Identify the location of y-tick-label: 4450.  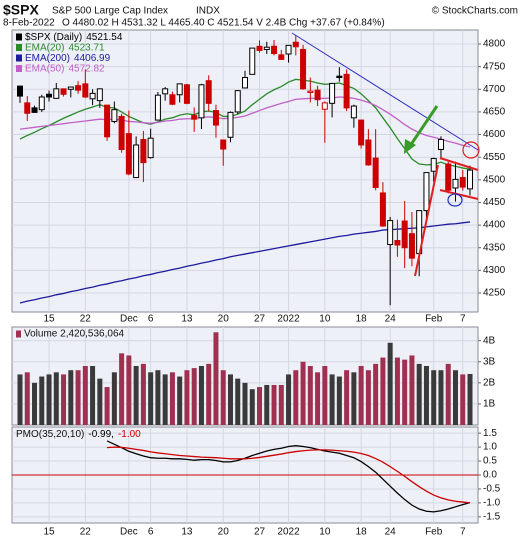
(494, 202).